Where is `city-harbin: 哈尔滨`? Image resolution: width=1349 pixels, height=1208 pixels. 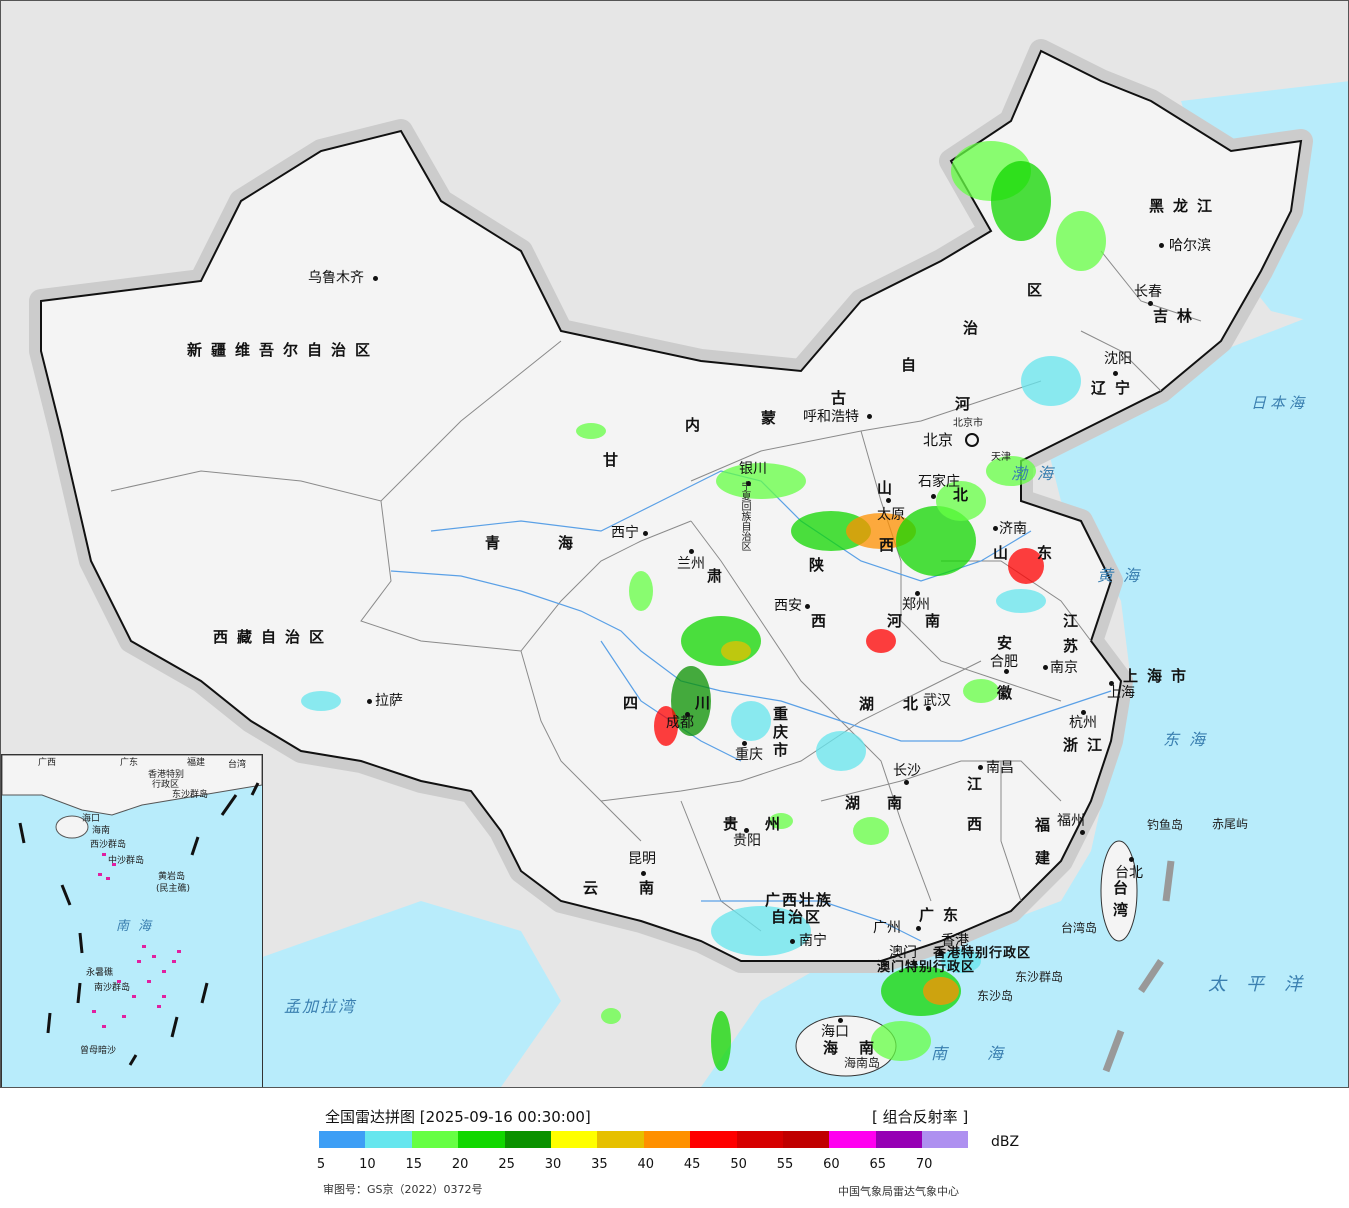
city-harbin: 哈尔滨 is located at coordinates (1190, 246).